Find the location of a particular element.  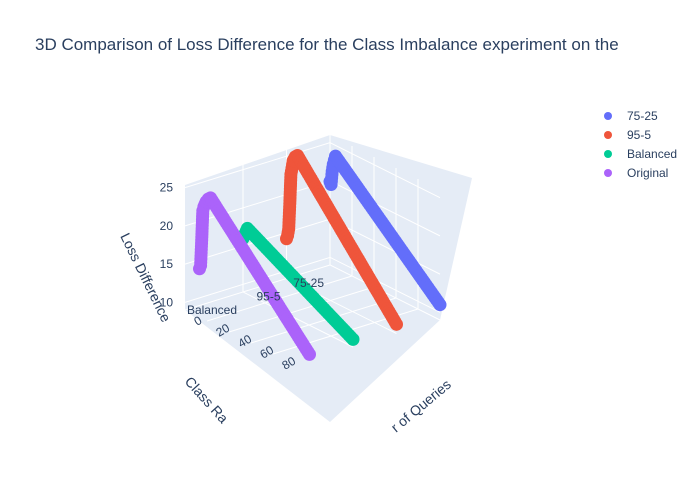

series-balanced is located at coordinates (298, 283).